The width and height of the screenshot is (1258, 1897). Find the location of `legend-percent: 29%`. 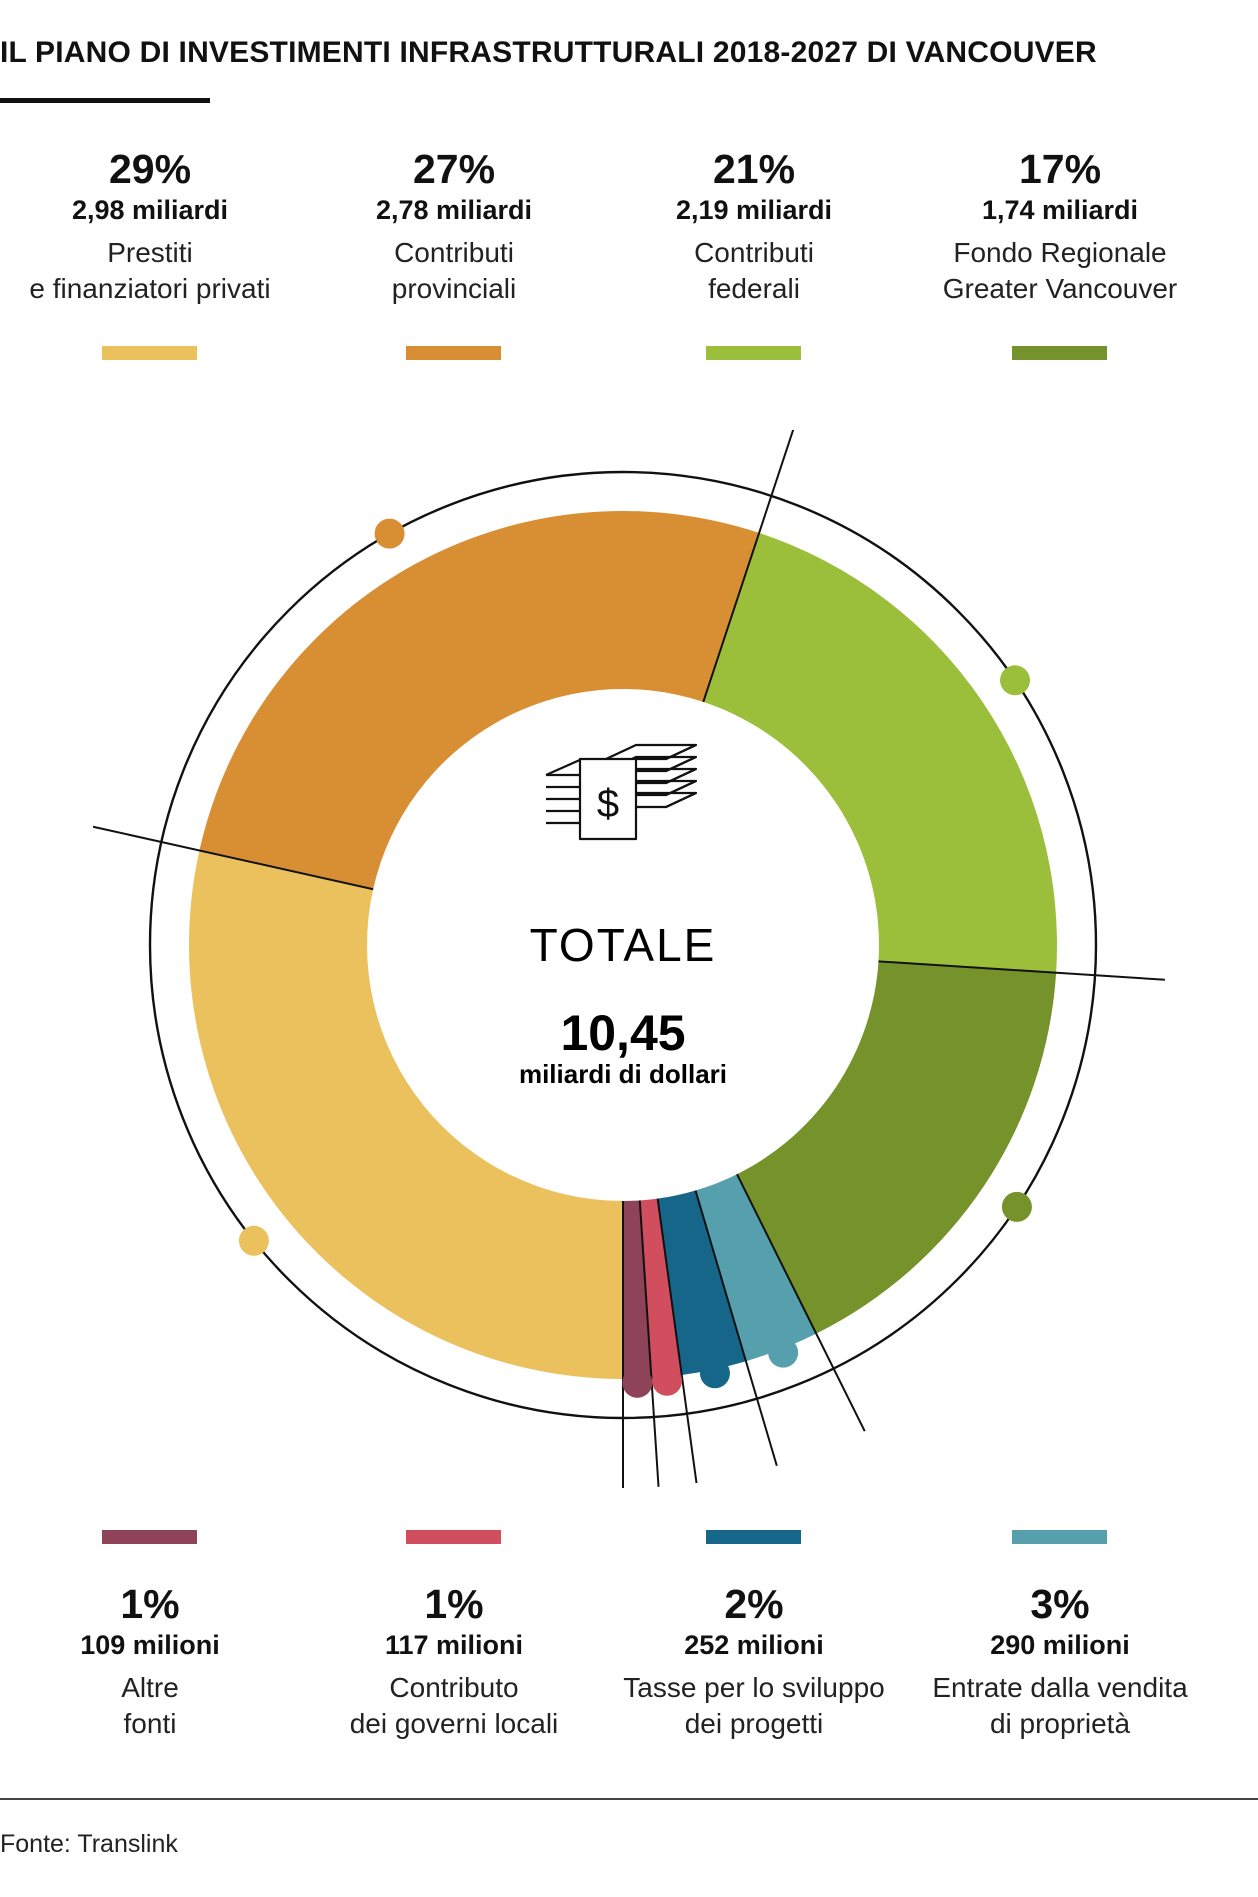

legend-percent: 29% is located at coordinates (150, 169).